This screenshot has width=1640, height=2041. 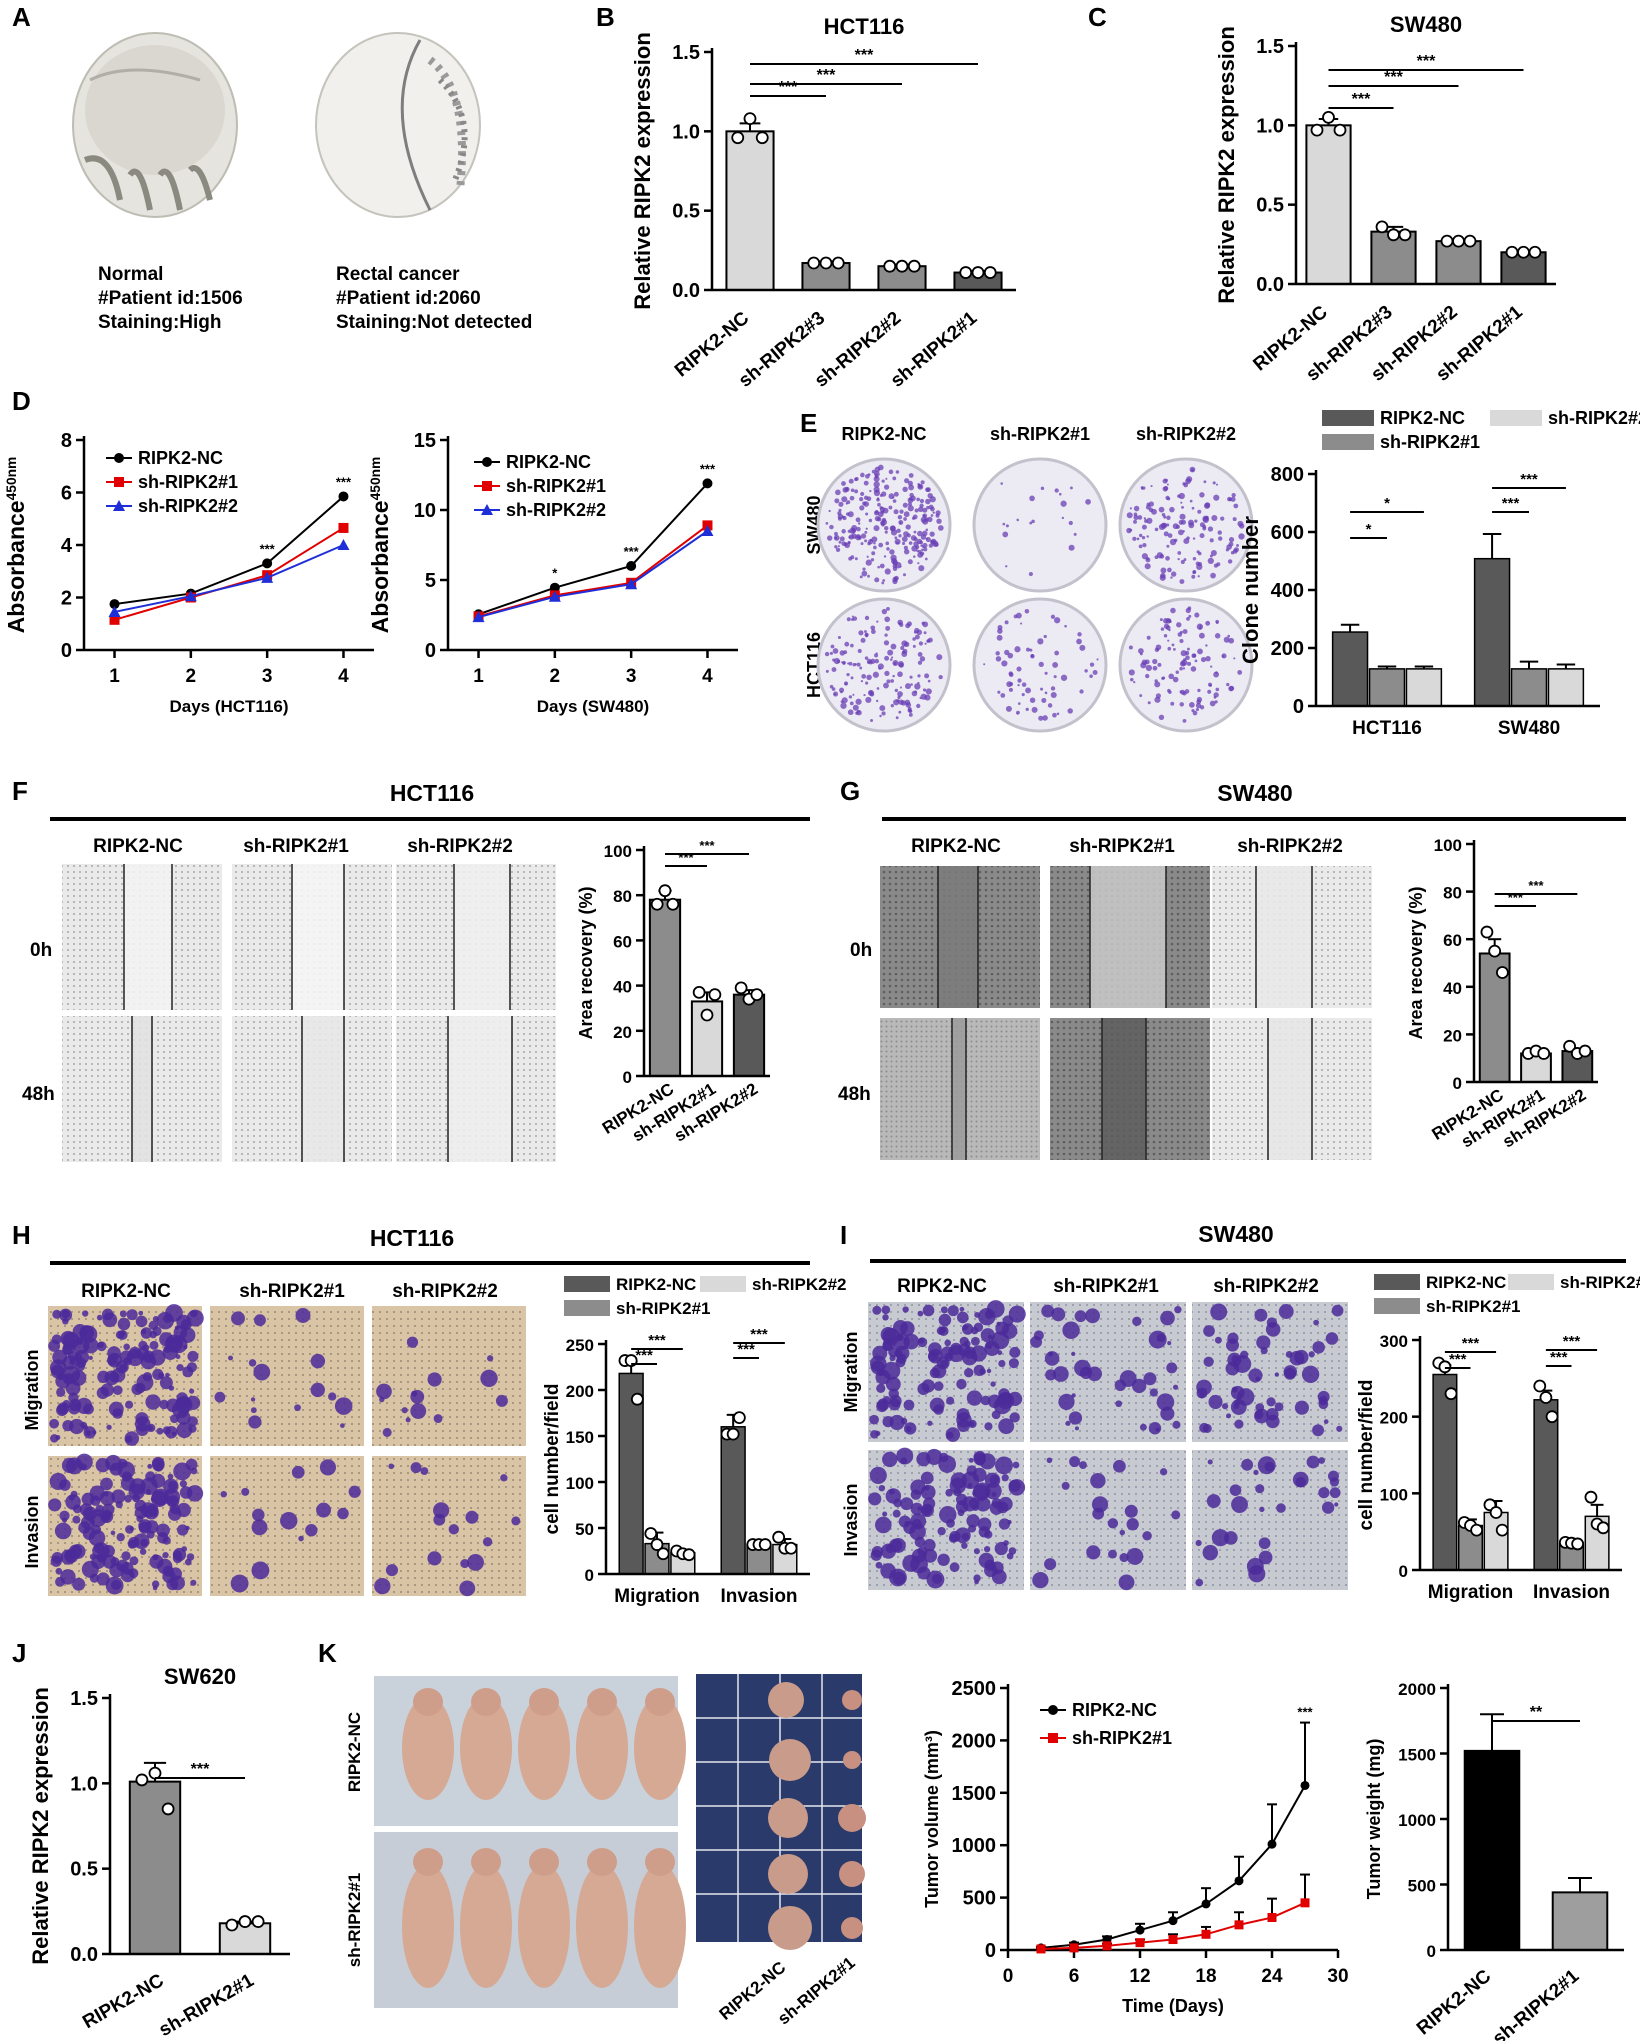 I want to click on g-row-label: 48h, so click(x=854, y=1094).